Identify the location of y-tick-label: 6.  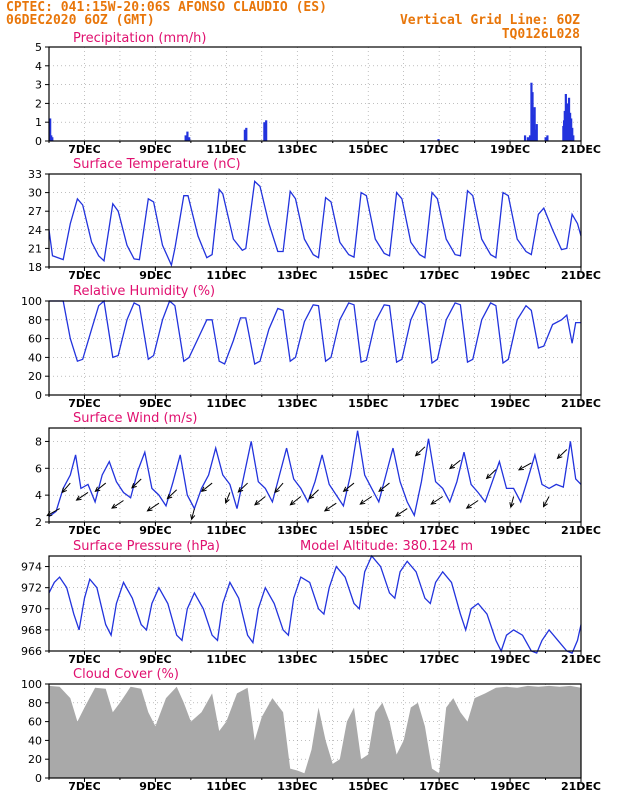
(38, 468).